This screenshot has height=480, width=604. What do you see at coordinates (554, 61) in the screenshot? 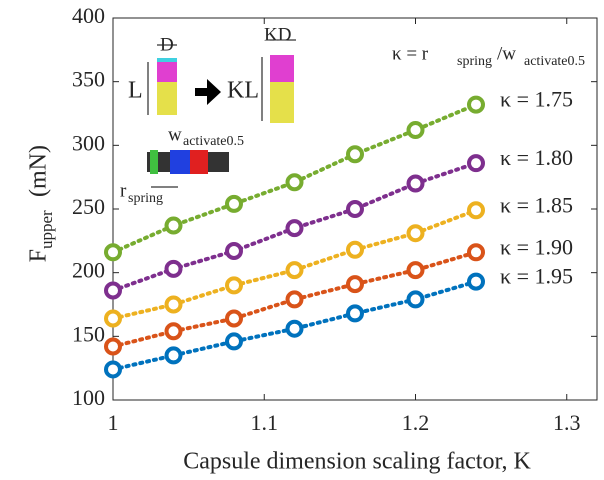
I see `formula-sub: activate0.5` at bounding box center [554, 61].